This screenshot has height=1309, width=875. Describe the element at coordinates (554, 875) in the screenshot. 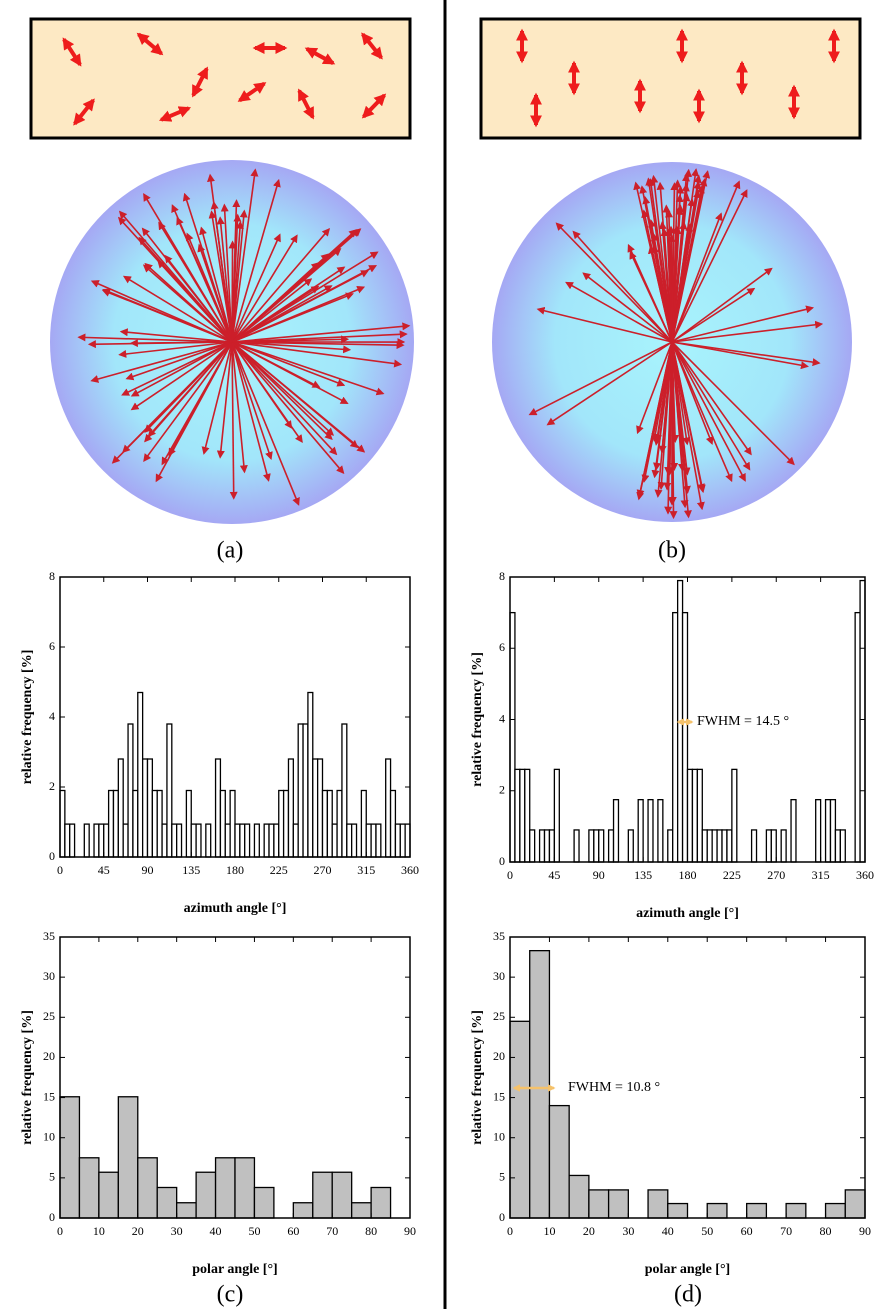

I see `x-tick-label: 45` at that location.